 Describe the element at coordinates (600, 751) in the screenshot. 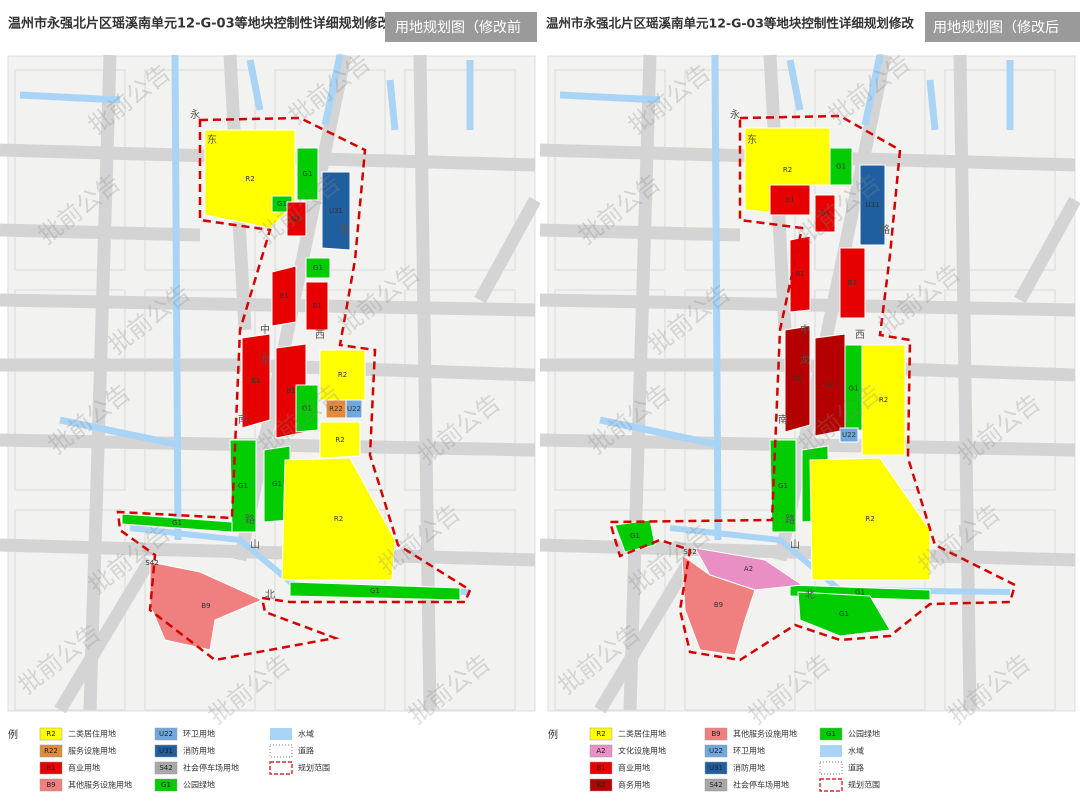

I see `legend-code: A2` at that location.